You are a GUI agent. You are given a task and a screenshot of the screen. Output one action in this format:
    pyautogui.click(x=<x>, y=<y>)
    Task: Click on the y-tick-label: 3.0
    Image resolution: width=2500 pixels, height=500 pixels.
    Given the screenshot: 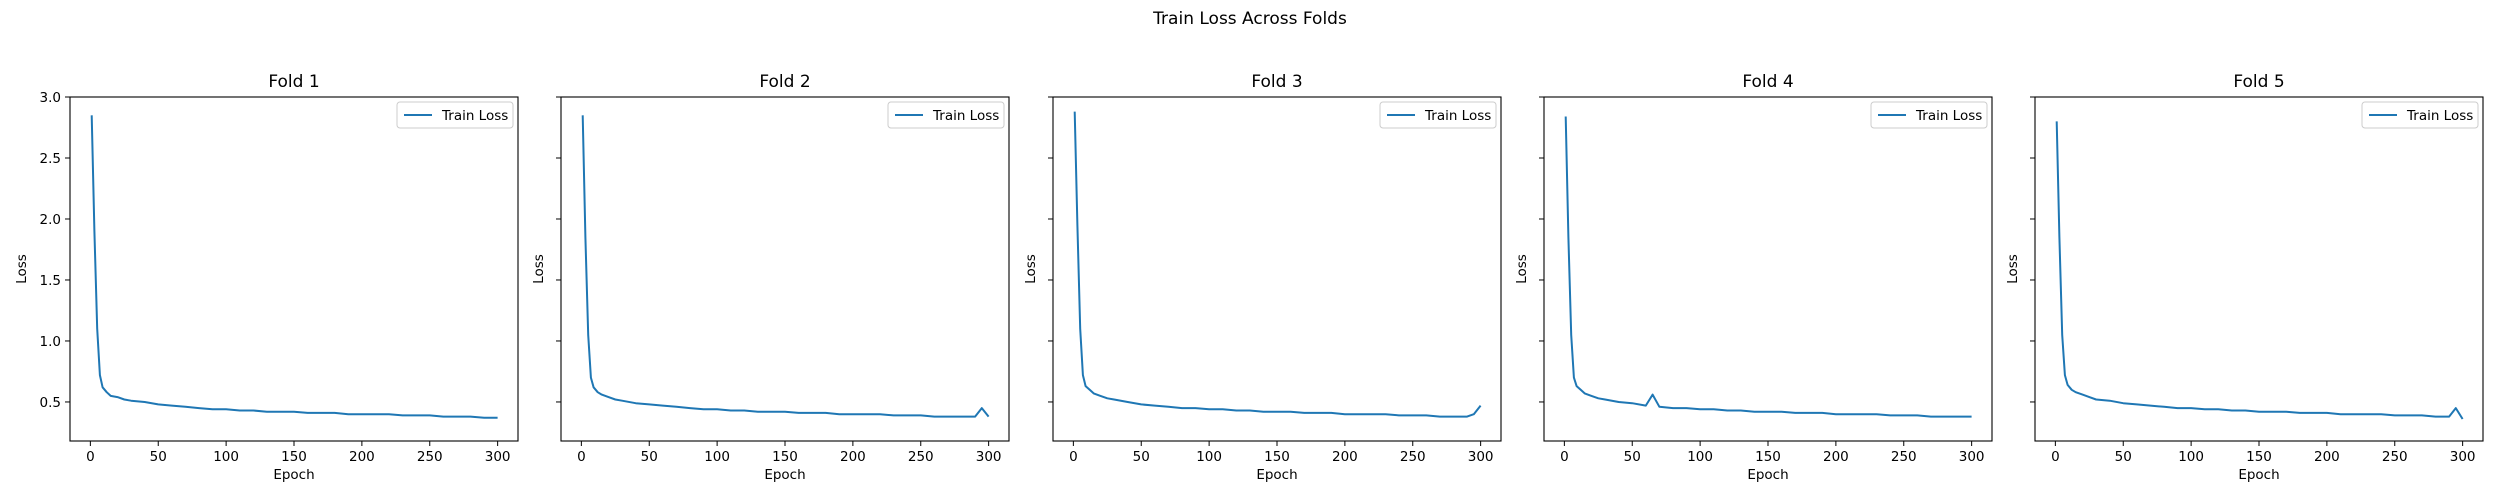 What is the action you would take?
    pyautogui.click(x=50, y=98)
    